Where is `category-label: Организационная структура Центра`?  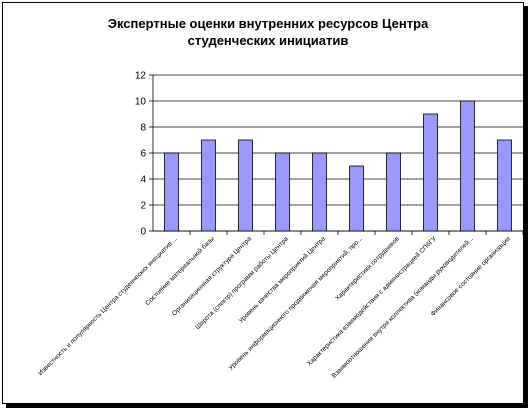
category-label: Организационная структура Центра is located at coordinates (212, 276).